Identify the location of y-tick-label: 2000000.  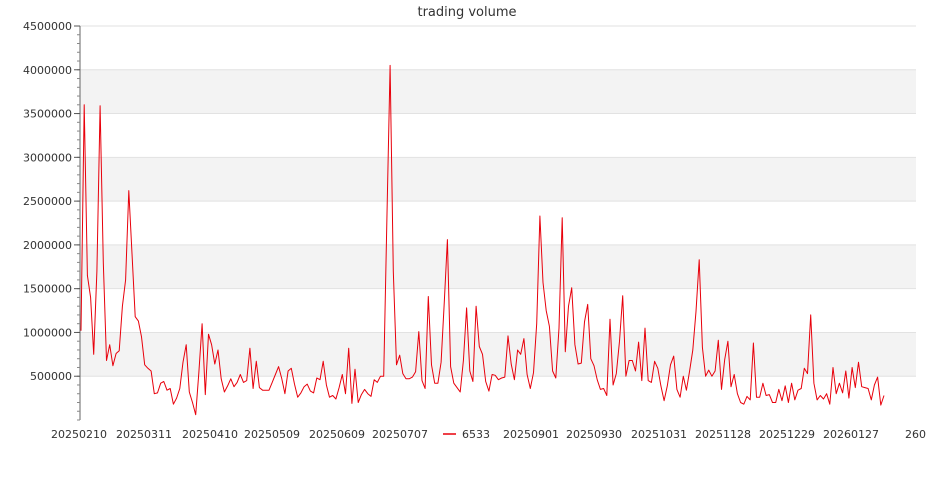
(47, 245).